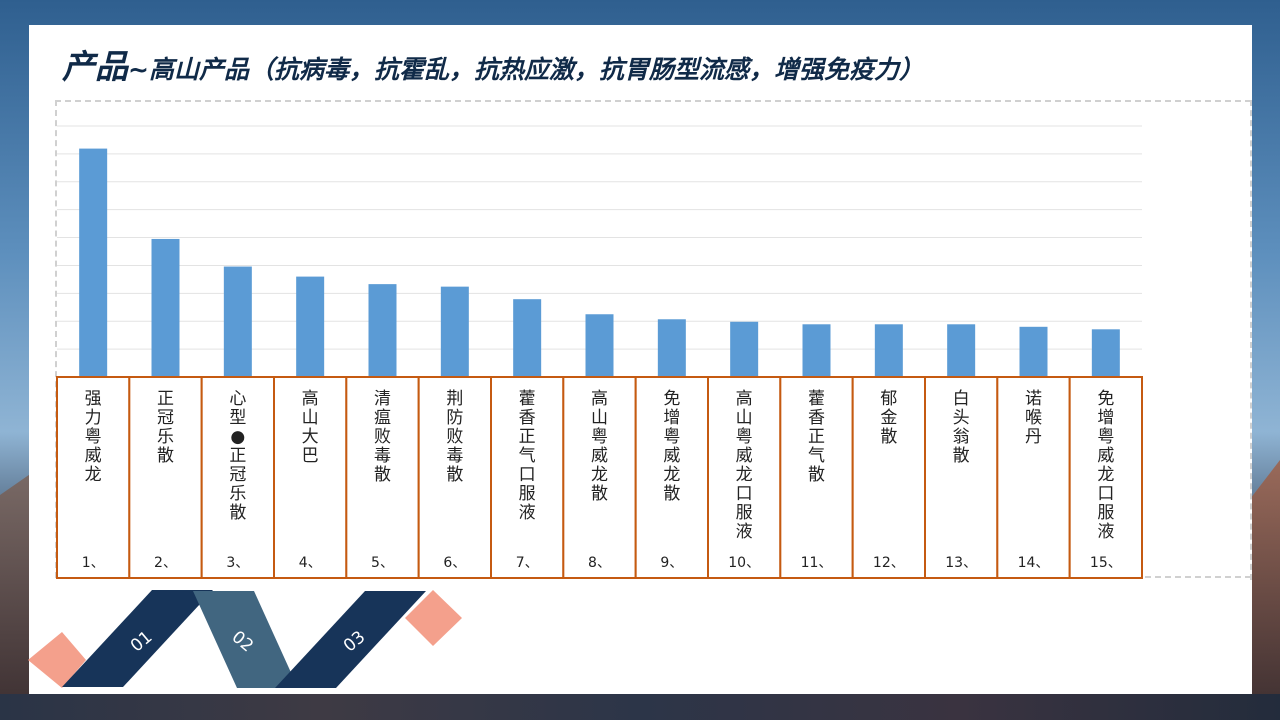 This screenshot has height=720, width=1280. What do you see at coordinates (888, 418) in the screenshot?
I see `category-label-12: 郁金散` at bounding box center [888, 418].